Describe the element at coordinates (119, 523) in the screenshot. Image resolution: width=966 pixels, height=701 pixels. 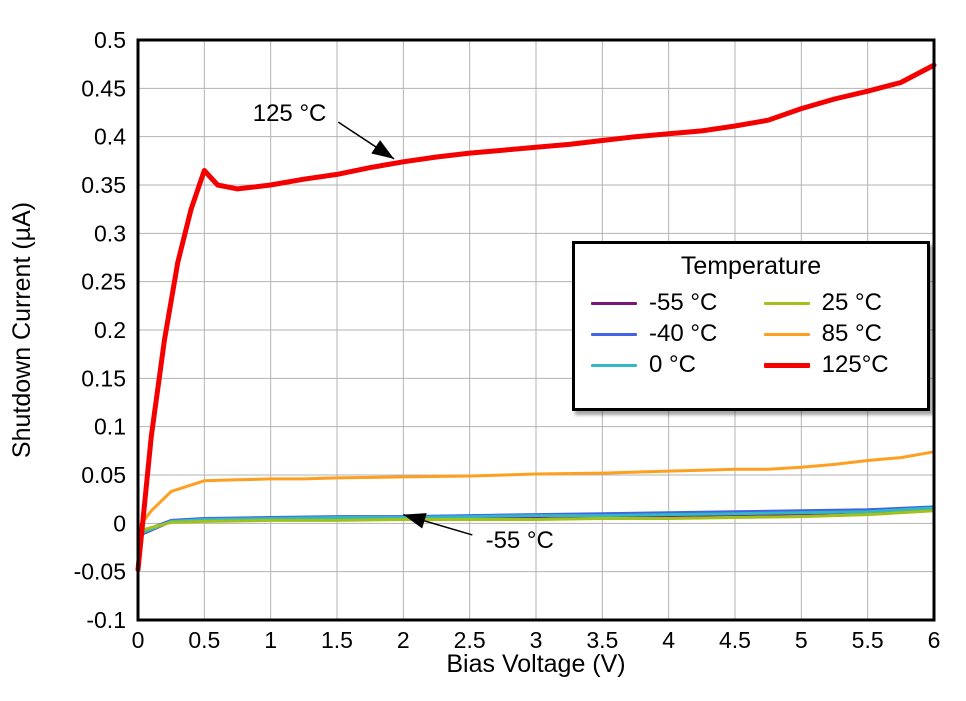
I see `y-tick-label: 0` at that location.